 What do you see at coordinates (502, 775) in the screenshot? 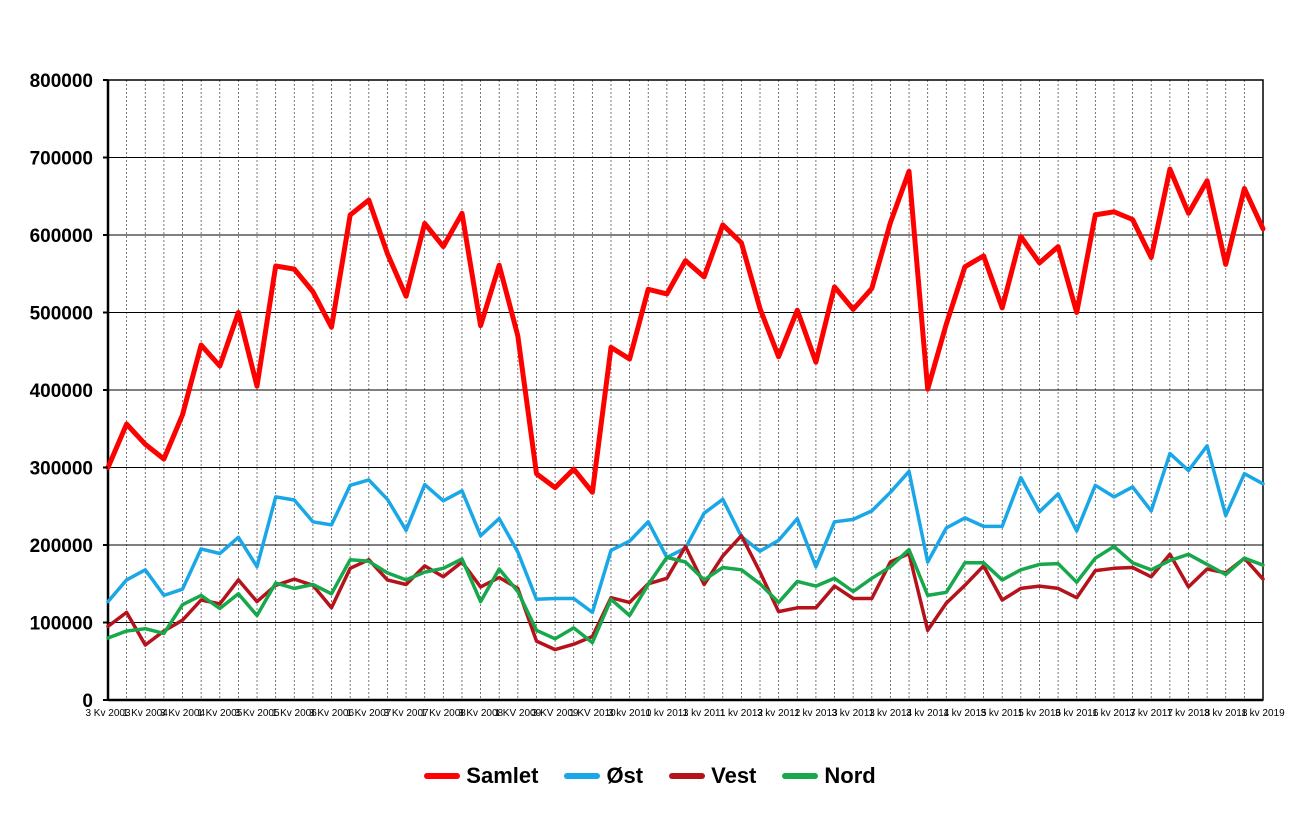
I see `legend-label-samlet: Samlet` at bounding box center [502, 775].